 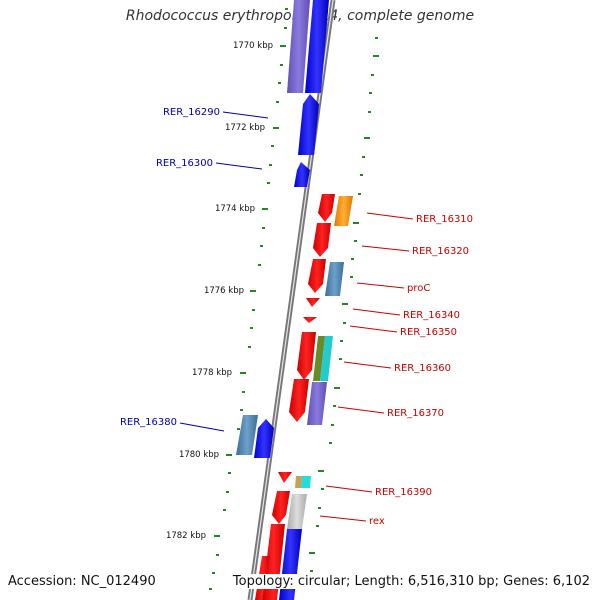 What do you see at coordinates (148, 422) in the screenshot?
I see `gene-label-rer-16380: RER_16380` at bounding box center [148, 422].